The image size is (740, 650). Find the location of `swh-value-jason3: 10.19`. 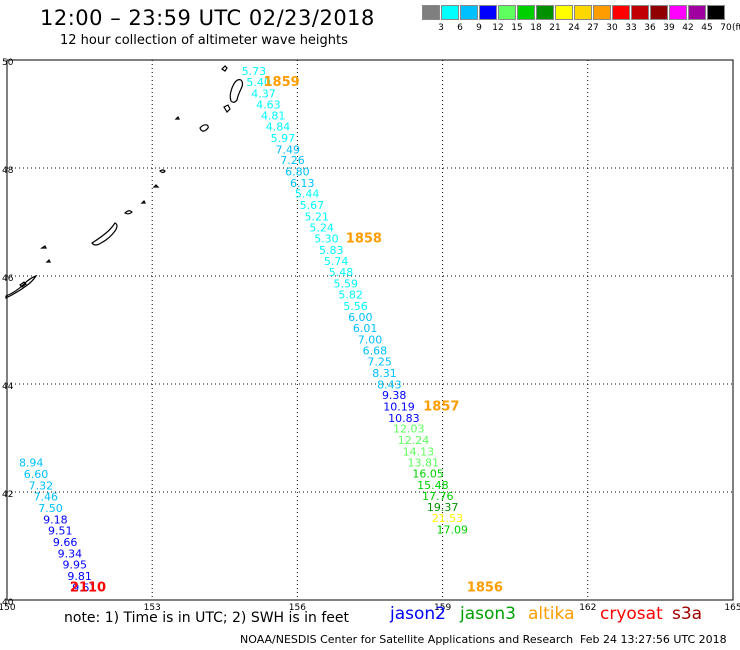

swh-value-jason3: 10.19 is located at coordinates (399, 406).